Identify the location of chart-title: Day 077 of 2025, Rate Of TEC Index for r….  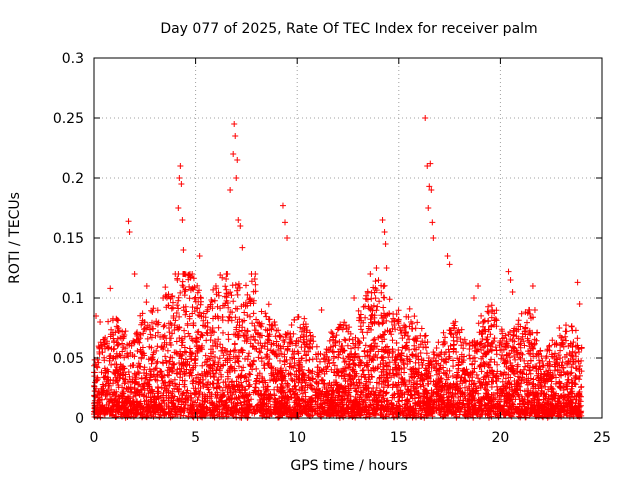
(348, 29).